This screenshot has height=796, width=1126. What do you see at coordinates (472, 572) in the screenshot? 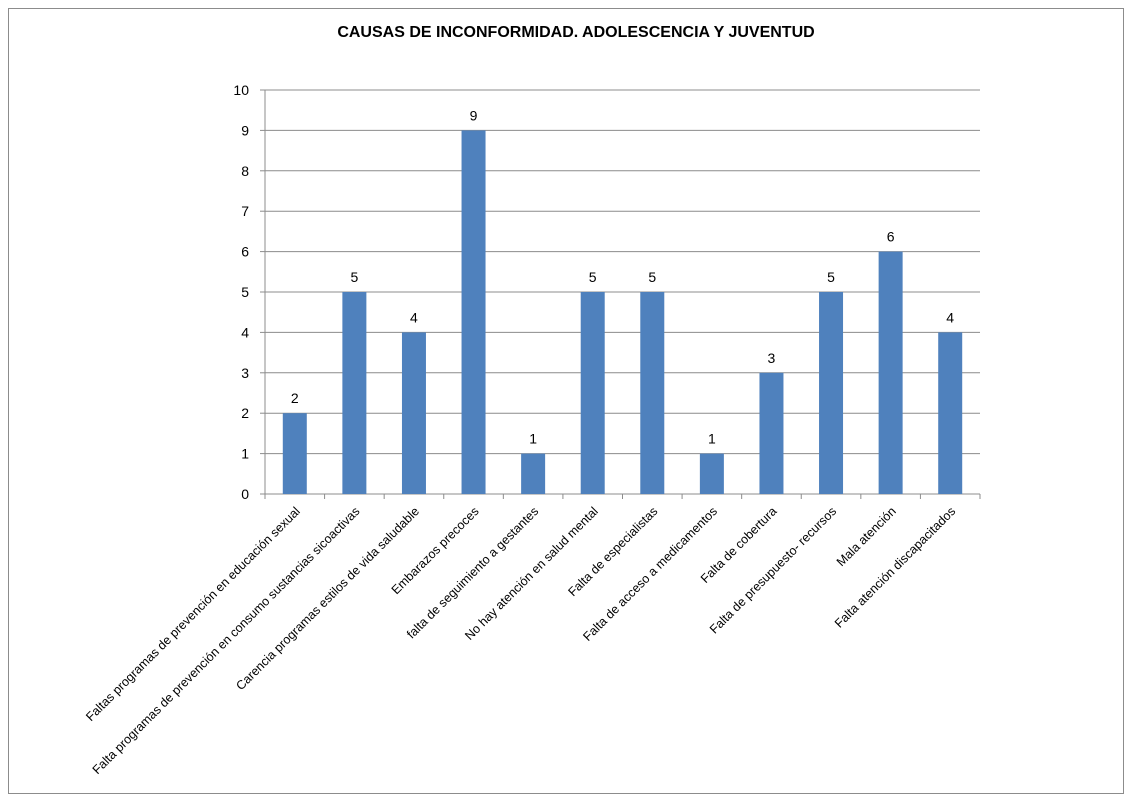
I see `category-label: falta de seguimiento a gestantes` at bounding box center [472, 572].